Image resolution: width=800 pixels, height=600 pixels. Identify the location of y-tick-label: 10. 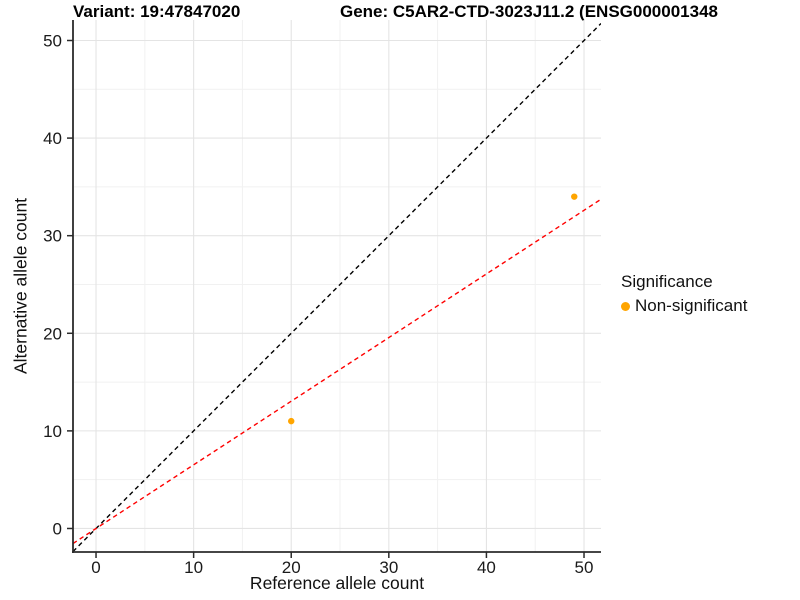
(52, 431).